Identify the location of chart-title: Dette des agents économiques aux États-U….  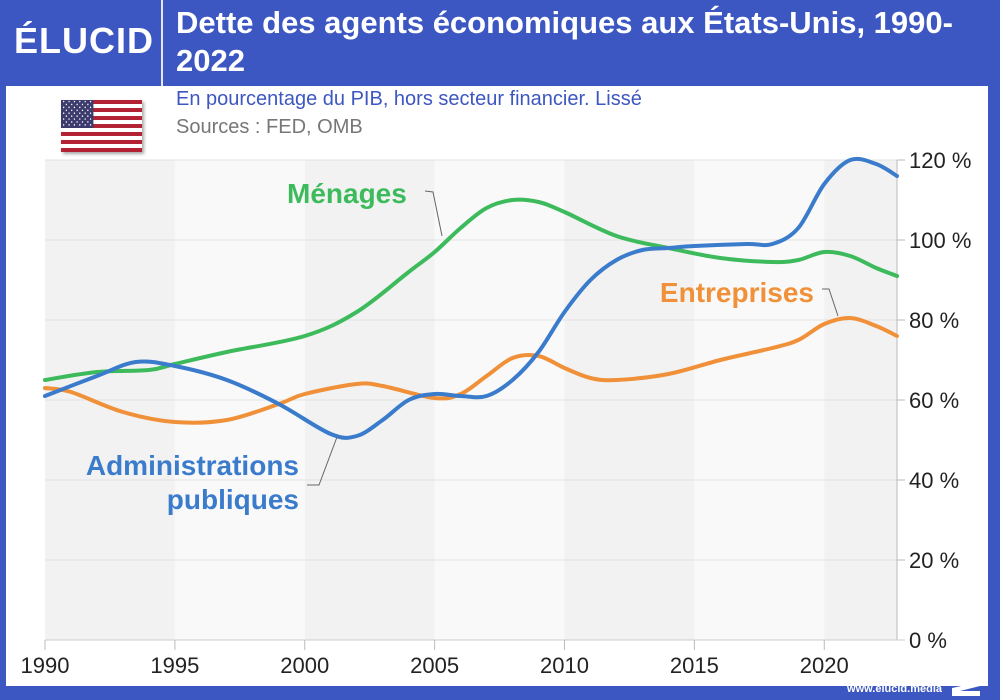
(564, 41).